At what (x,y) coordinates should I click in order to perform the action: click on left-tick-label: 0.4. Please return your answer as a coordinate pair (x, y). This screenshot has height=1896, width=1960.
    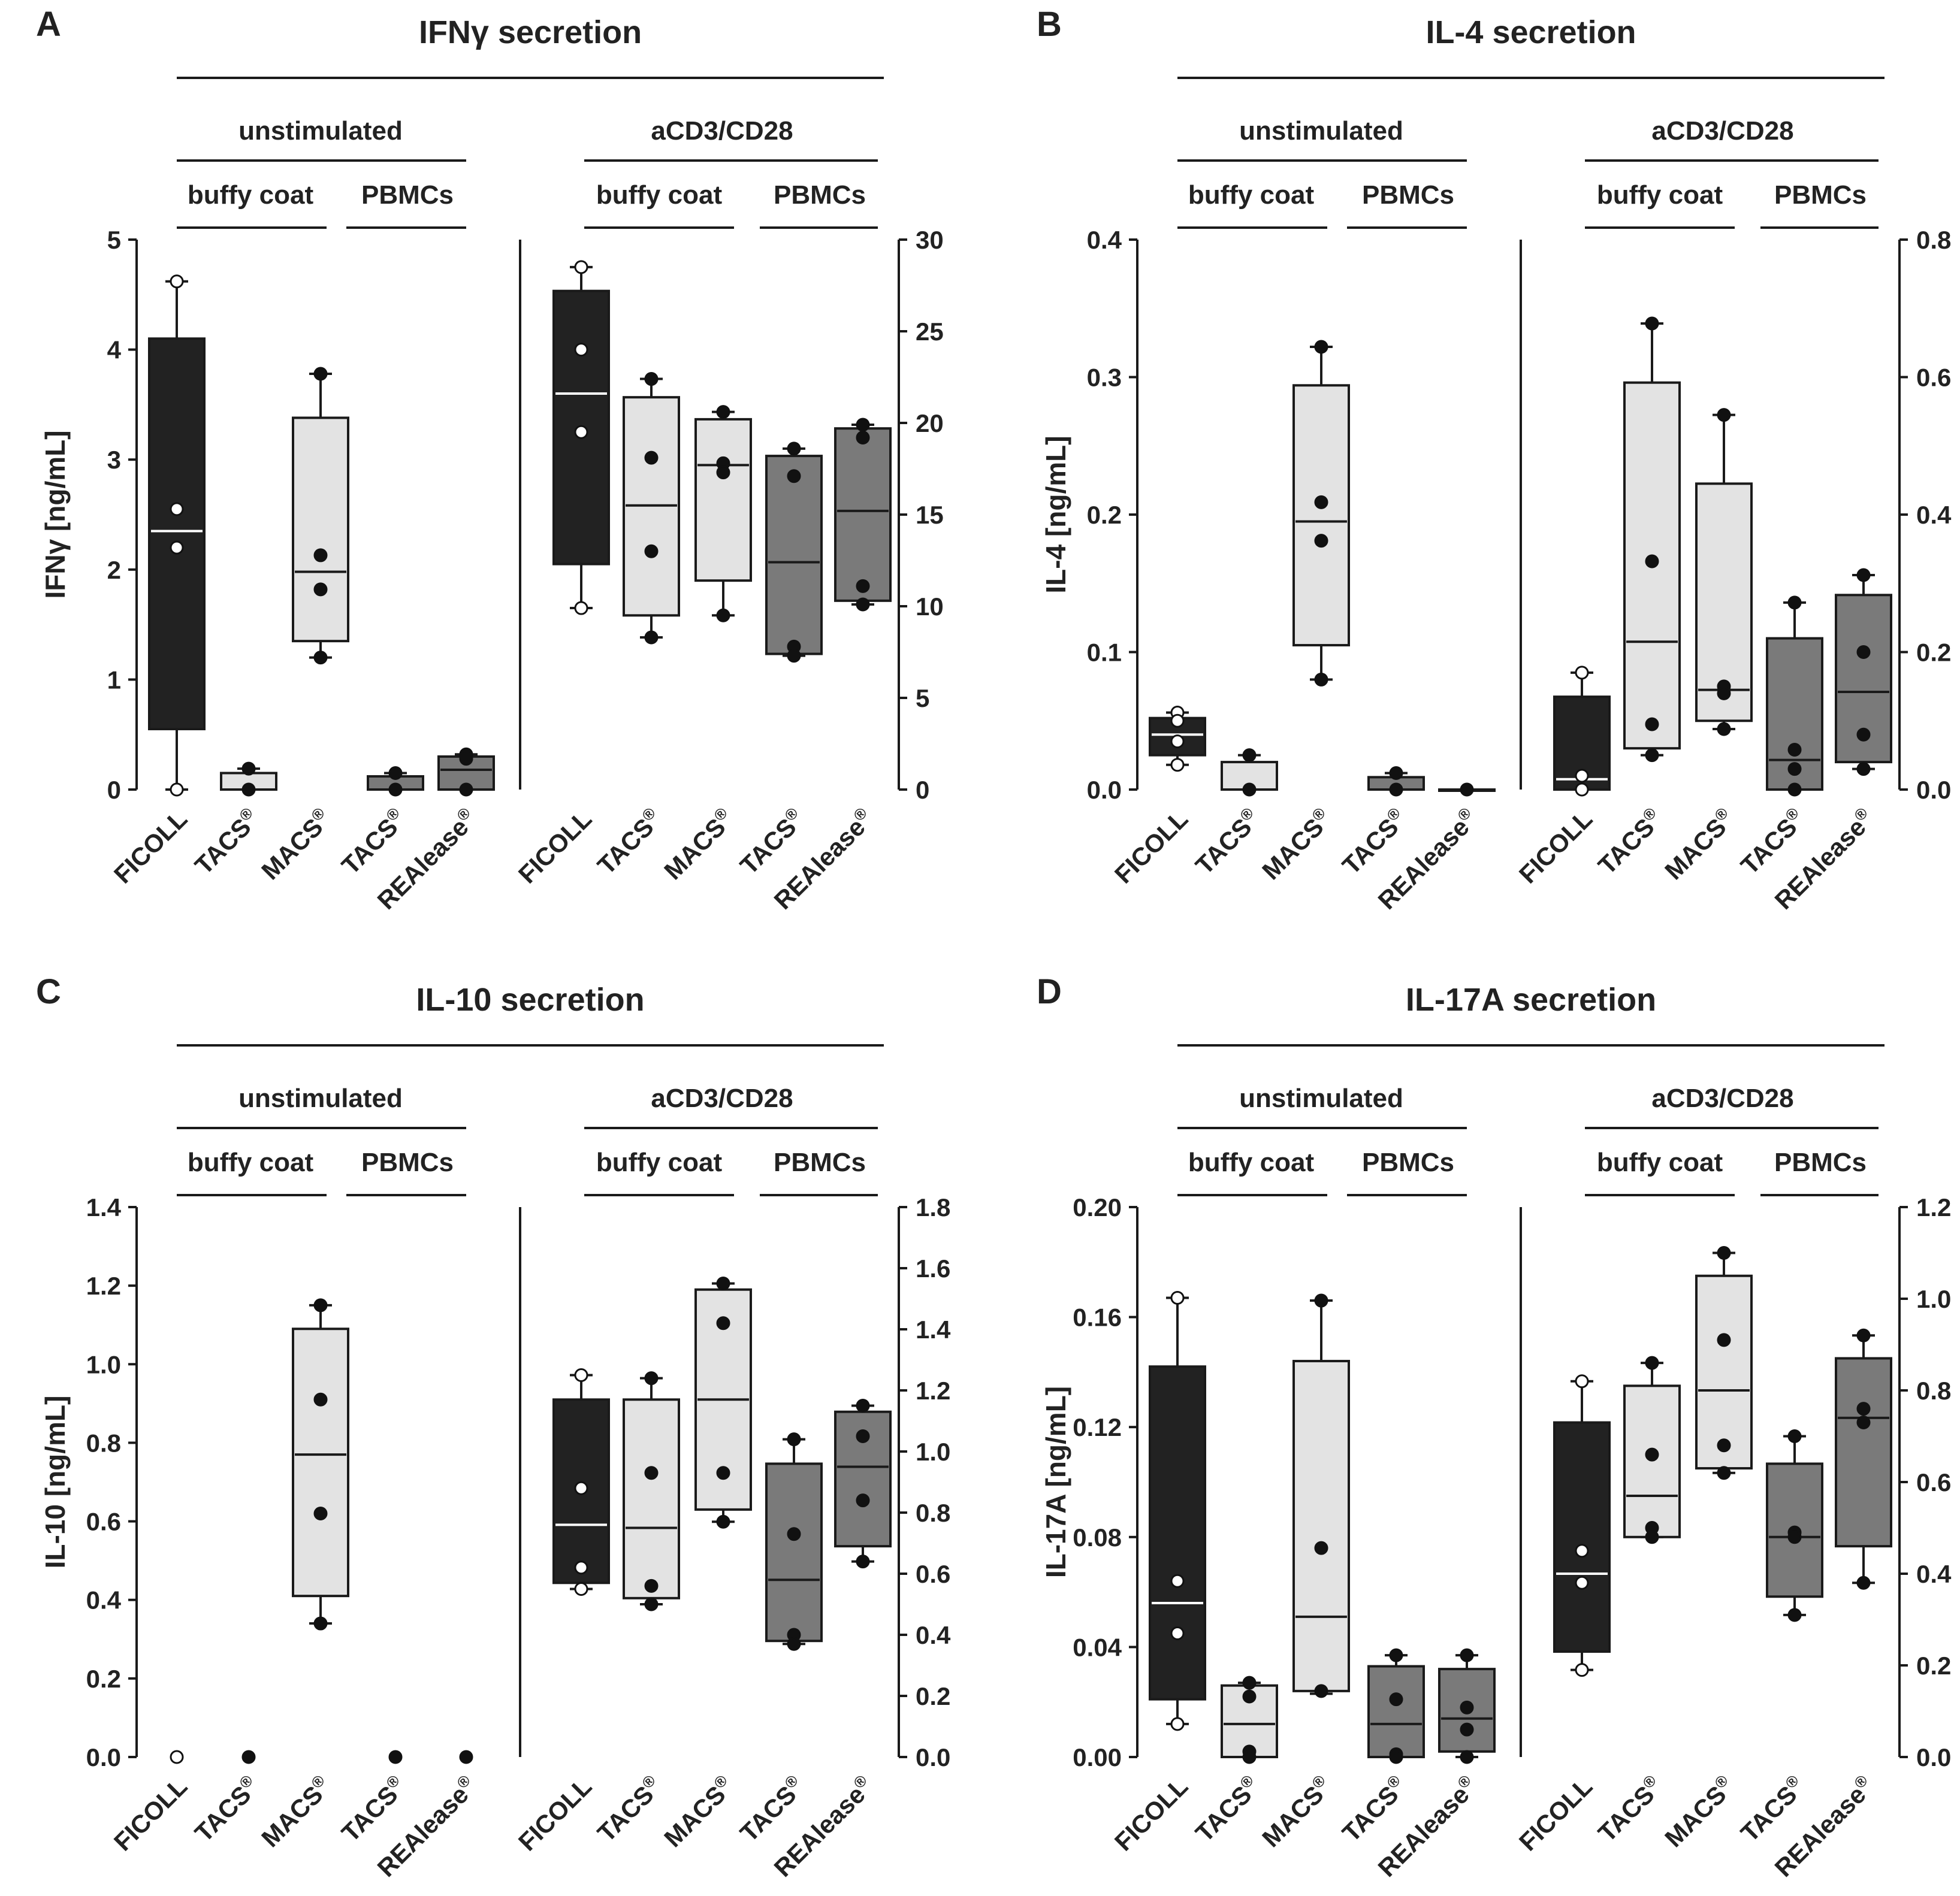
    Looking at the image, I should click on (104, 1600).